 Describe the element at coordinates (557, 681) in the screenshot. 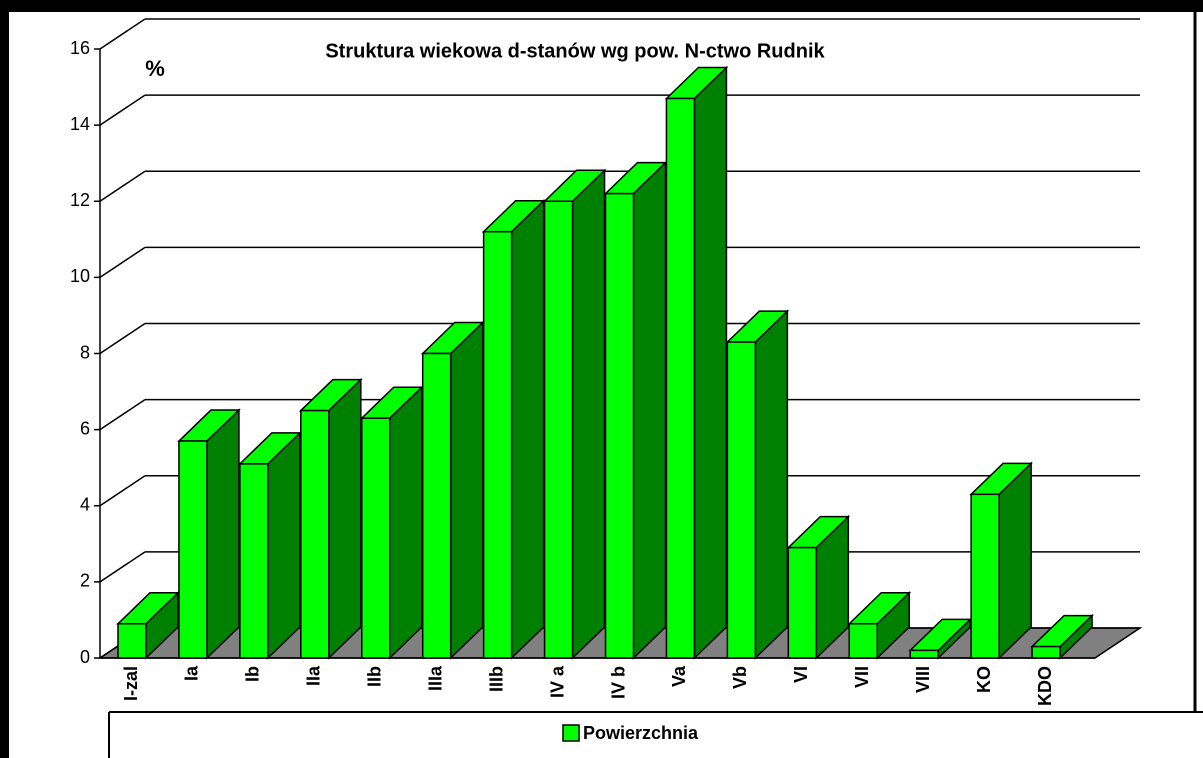

I see `x-tick-label: IV a` at that location.